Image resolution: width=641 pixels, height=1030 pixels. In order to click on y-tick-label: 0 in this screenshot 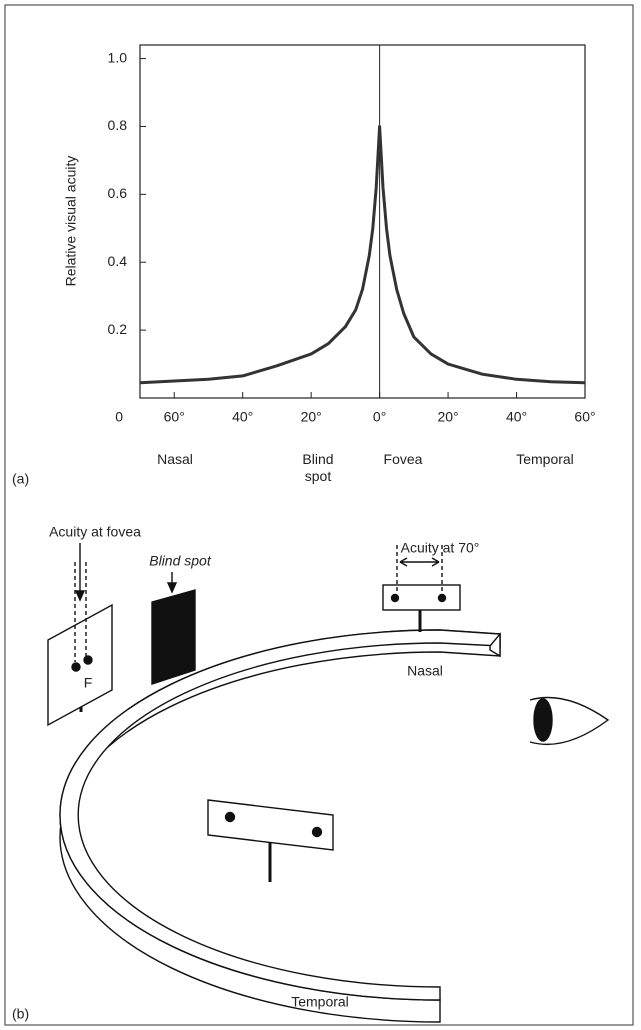, I will do `click(119, 417)`.